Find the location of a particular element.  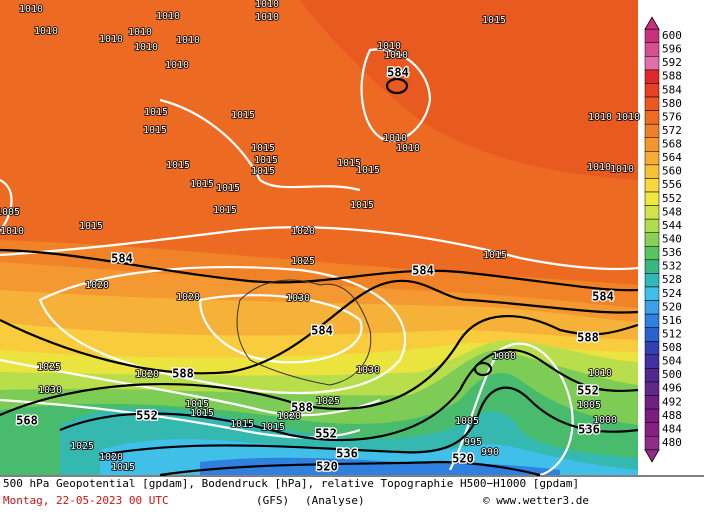

footer-credit: © www.wetter3.de is located at coordinates (536, 500).